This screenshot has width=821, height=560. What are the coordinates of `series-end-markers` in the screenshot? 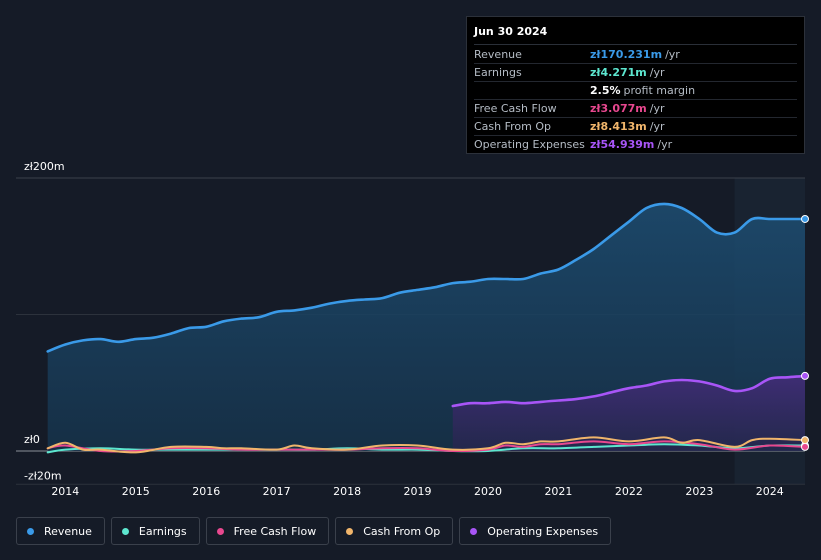 It's located at (805, 332).